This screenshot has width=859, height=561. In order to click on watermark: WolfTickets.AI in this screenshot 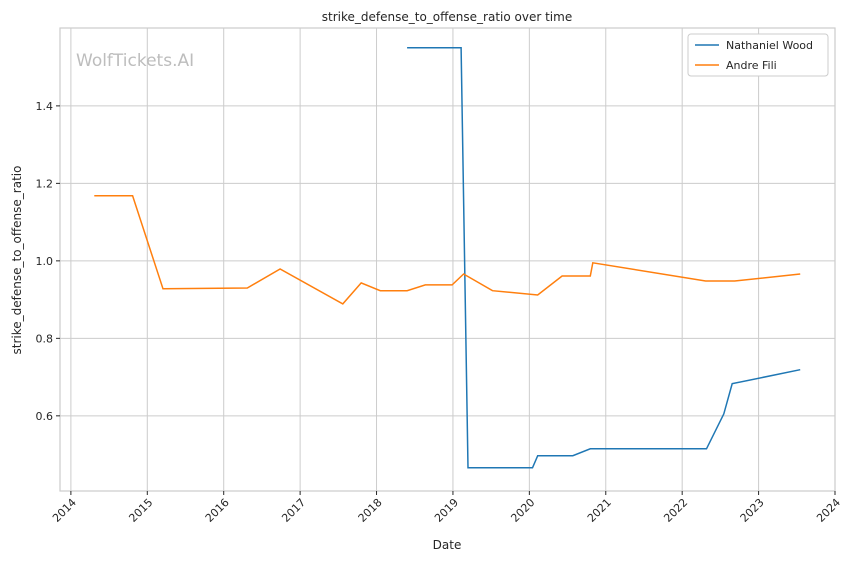, I will do `click(135, 61)`.